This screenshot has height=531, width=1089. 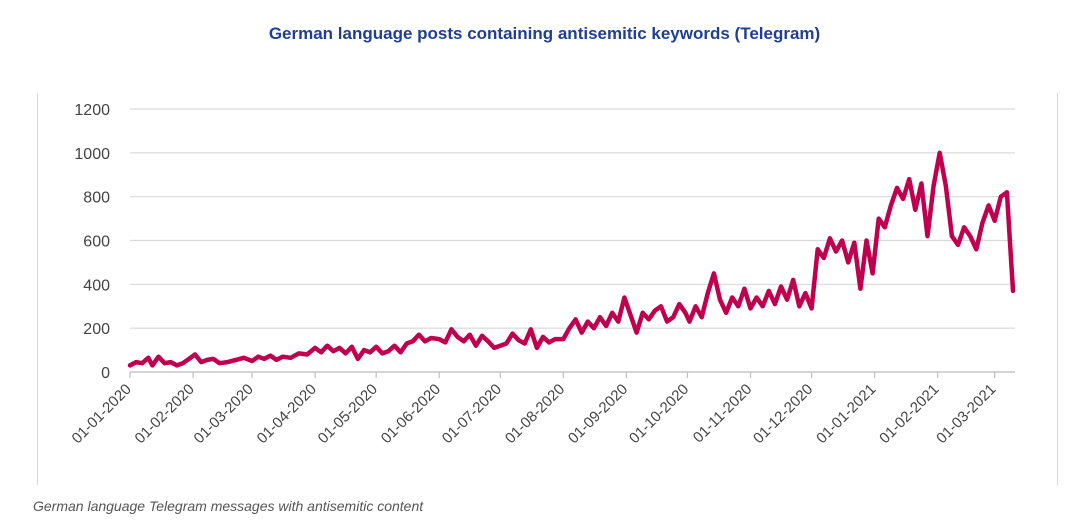 I want to click on y-tick-label: 800, so click(x=96, y=198).